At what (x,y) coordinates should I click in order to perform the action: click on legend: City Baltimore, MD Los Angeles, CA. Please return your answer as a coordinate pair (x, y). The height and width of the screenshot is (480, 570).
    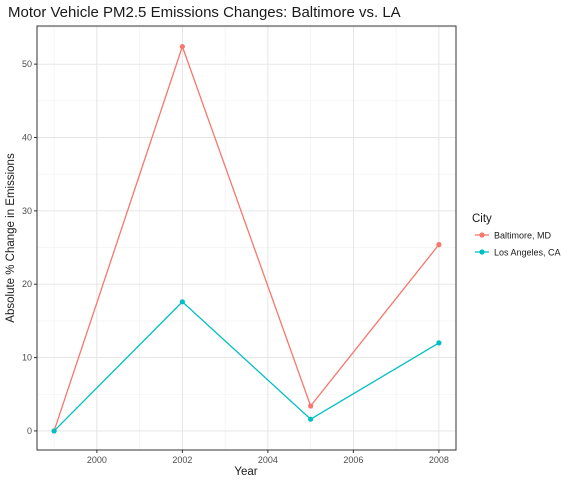
    Looking at the image, I should click on (516, 235).